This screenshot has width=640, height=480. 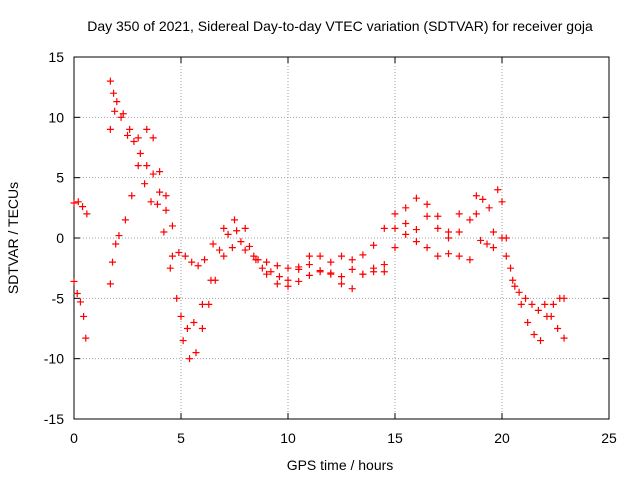 What do you see at coordinates (58, 298) in the screenshot?
I see `y-tick-label: -5` at bounding box center [58, 298].